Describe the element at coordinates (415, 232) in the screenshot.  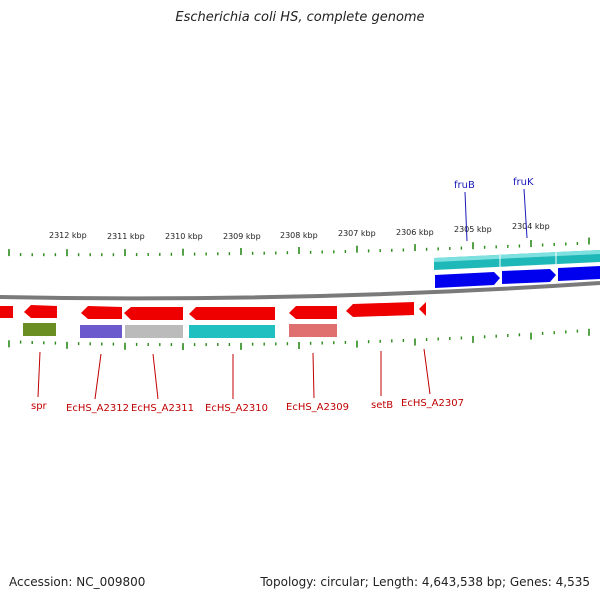
I see `scale-label: 2306 kbp` at that location.